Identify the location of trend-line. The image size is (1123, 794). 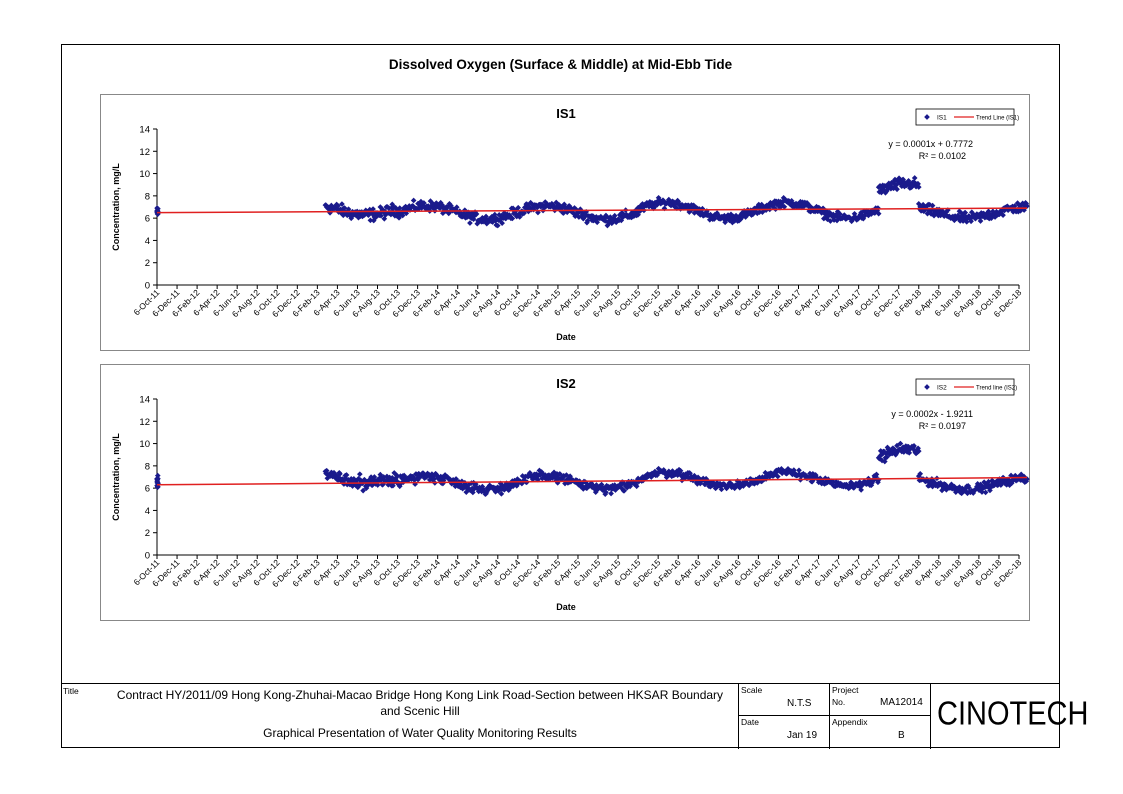
(592, 481).